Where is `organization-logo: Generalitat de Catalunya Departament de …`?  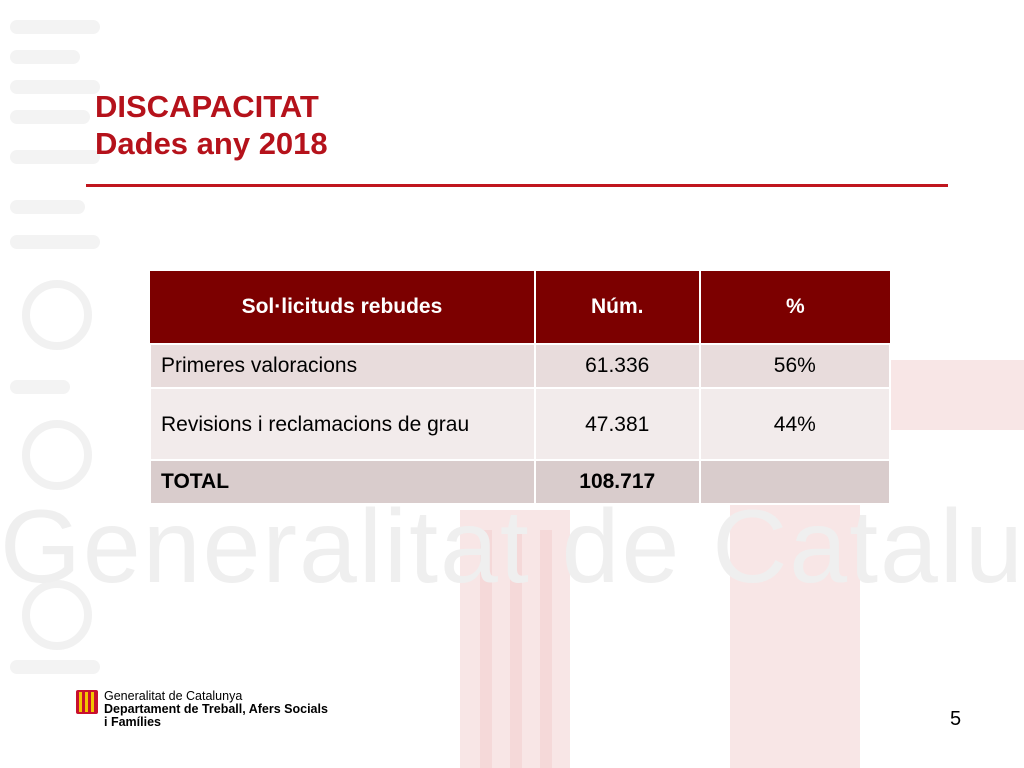 organization-logo: Generalitat de Catalunya Departament de … is located at coordinates (202, 709).